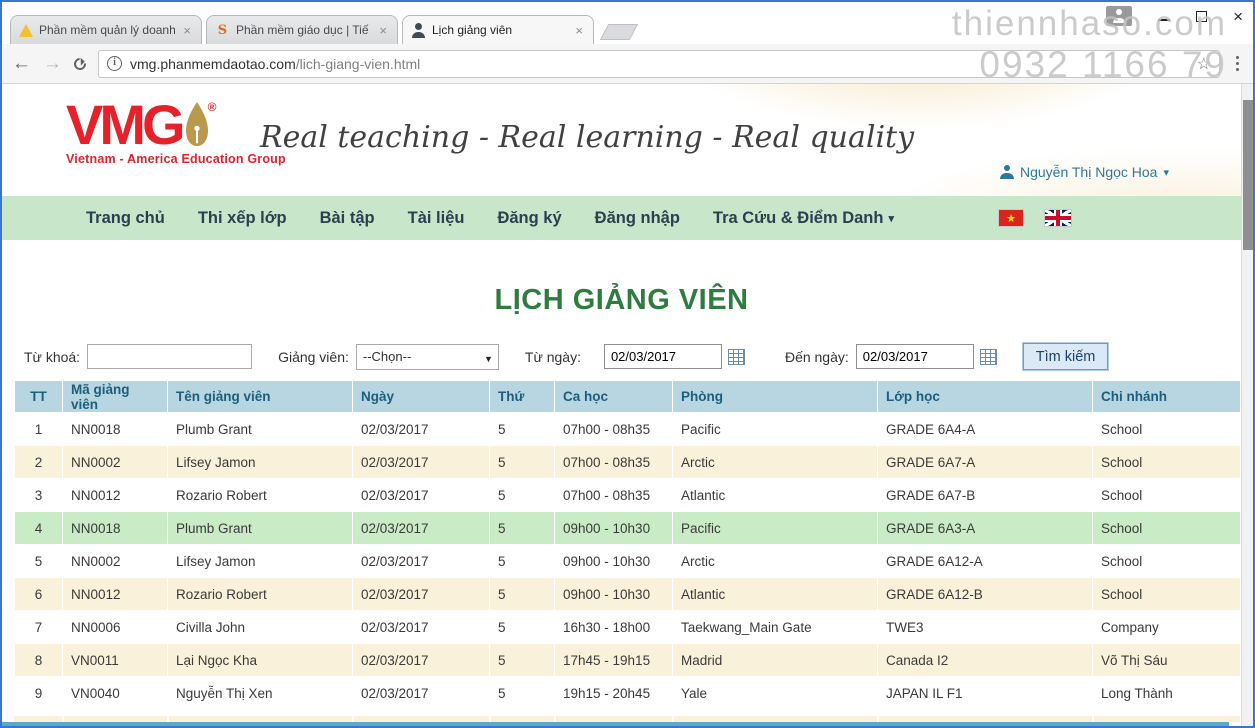 The image size is (1255, 728). Describe the element at coordinates (21, 63) in the screenshot. I see `back-icon: ←` at that location.